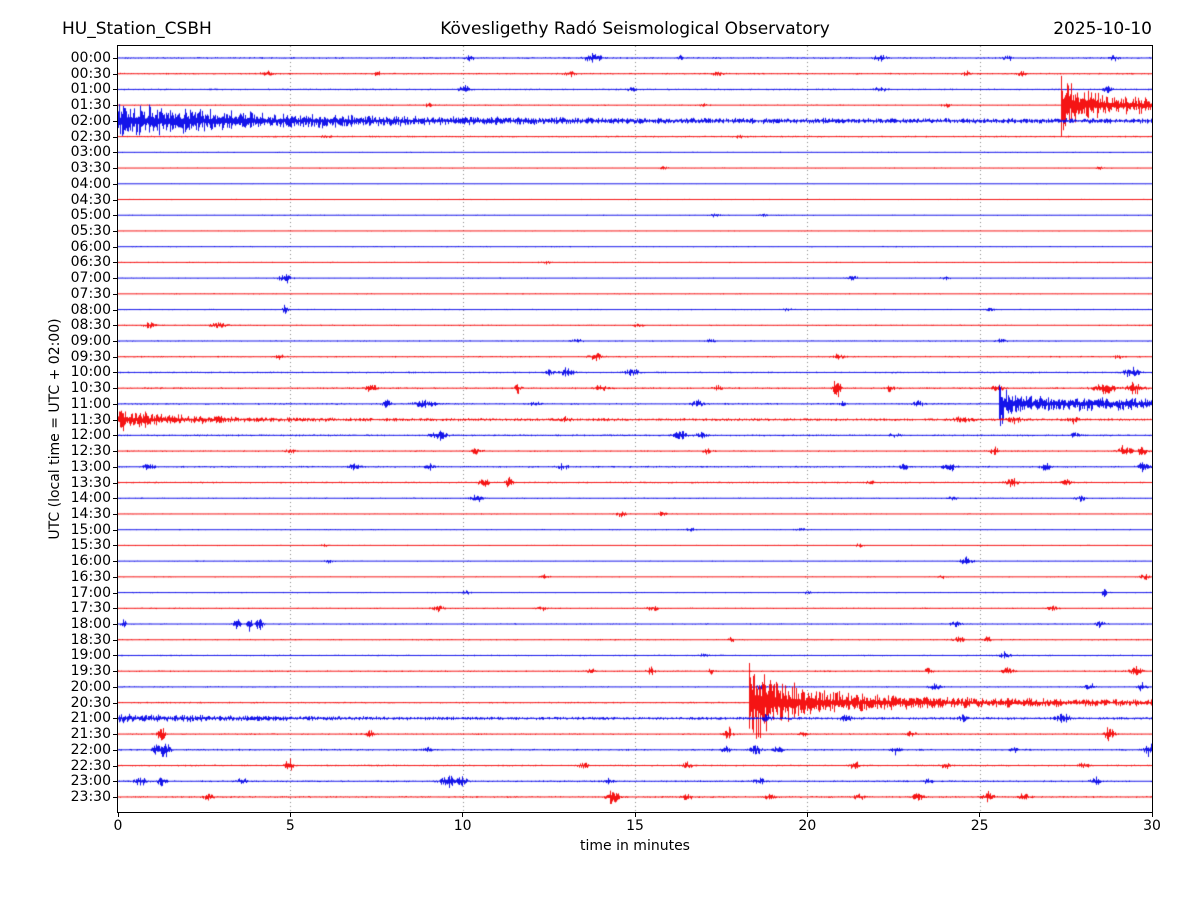 The image size is (1200, 900). What do you see at coordinates (90, 120) in the screenshot?
I see `y-tick-label: 02:00` at bounding box center [90, 120].